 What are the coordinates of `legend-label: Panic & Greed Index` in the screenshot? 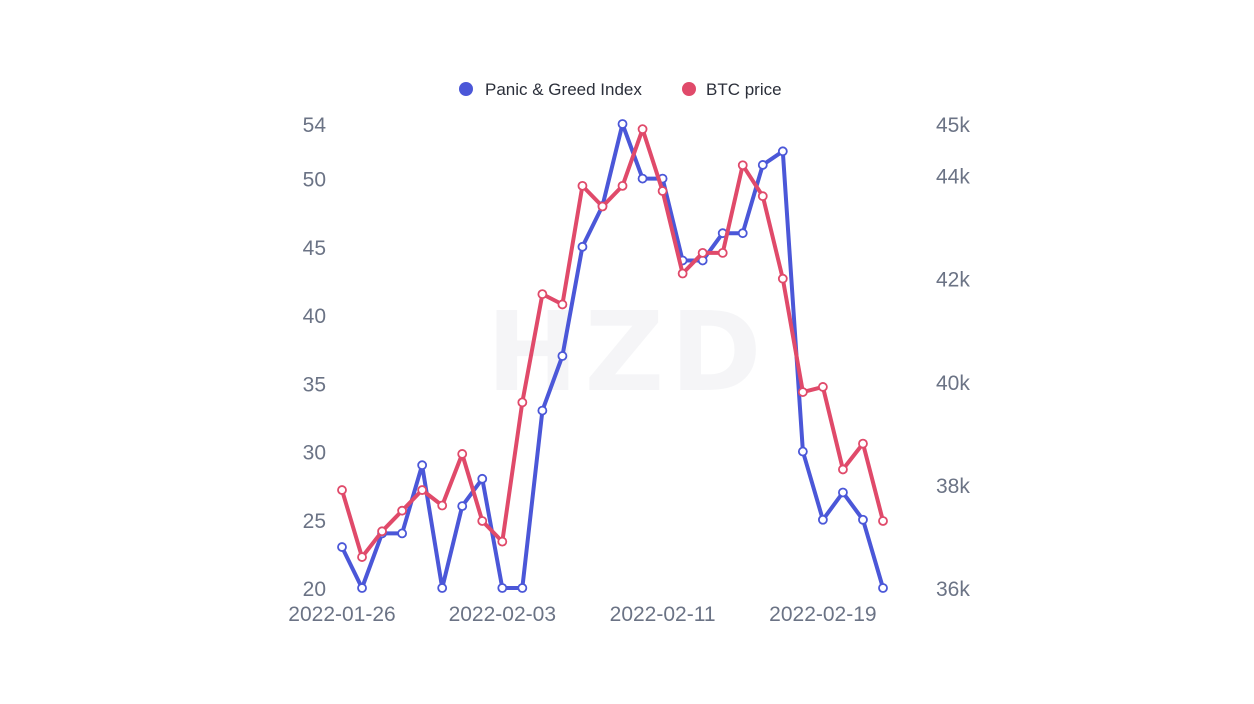 It's located at (563, 89).